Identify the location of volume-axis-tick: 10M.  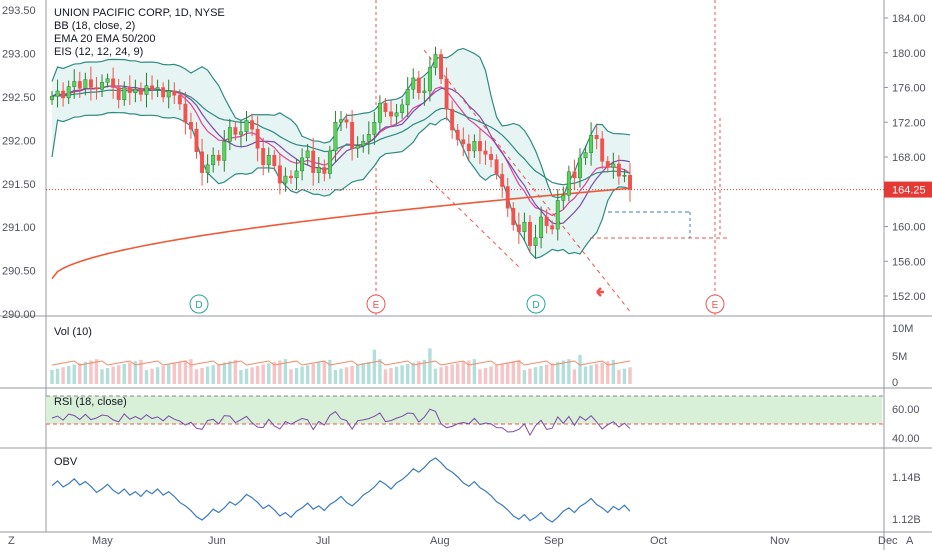
(902, 329).